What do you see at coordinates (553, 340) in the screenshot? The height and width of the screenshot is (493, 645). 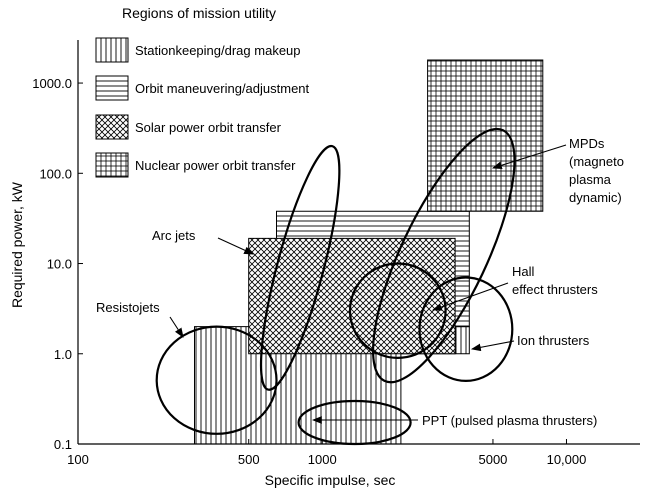 I see `annotation-ion: Ion thrusters` at bounding box center [553, 340].